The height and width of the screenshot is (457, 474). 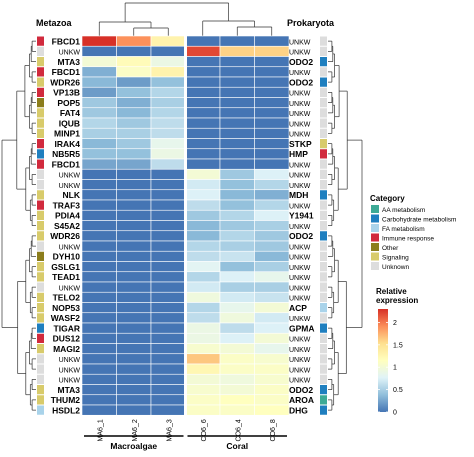 I want to click on right-row-label: ODO2, so click(x=301, y=390).